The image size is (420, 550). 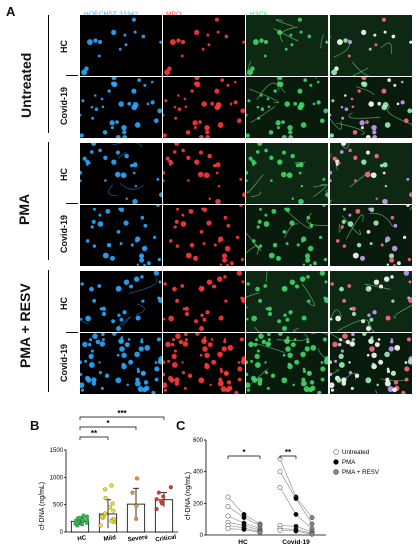 I want to click on group-bracket, so click(x=48, y=74).